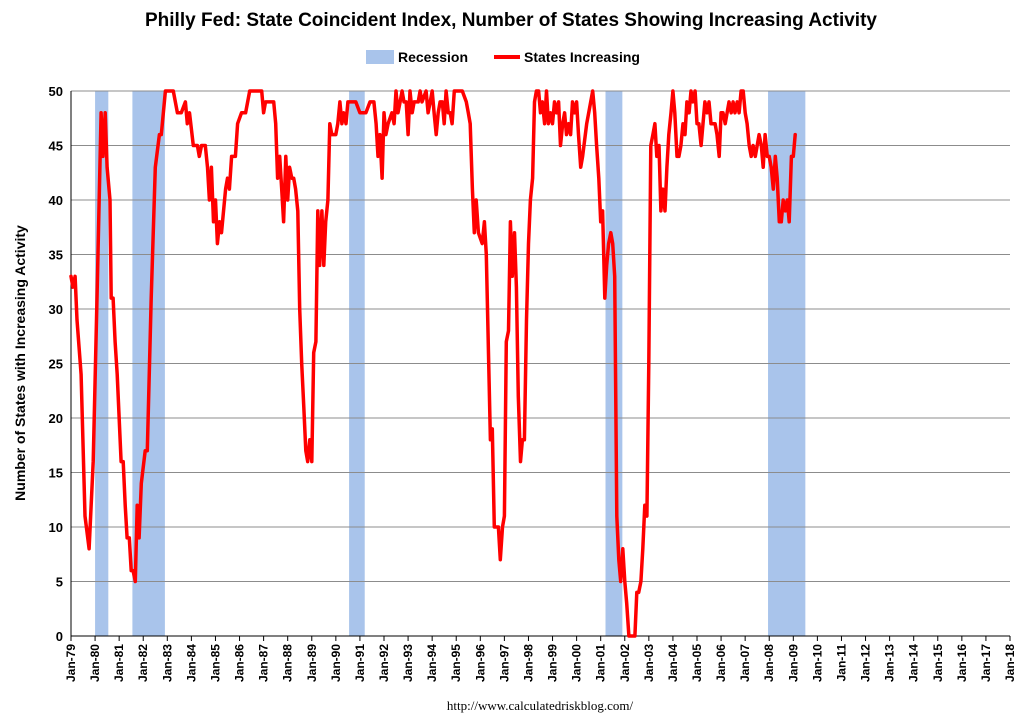 The image size is (1023, 726). Describe the element at coordinates (312, 663) in the screenshot. I see `x-tick-label: Jan-89` at that location.